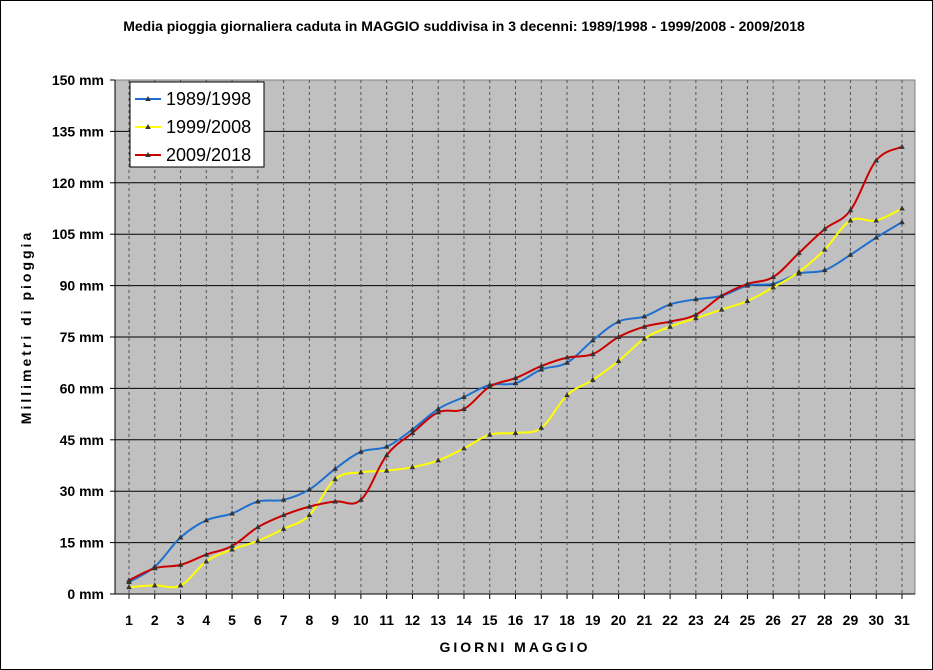 The width and height of the screenshot is (933, 670). What do you see at coordinates (825, 620) in the screenshot?
I see `x-tick-label: 28` at bounding box center [825, 620].